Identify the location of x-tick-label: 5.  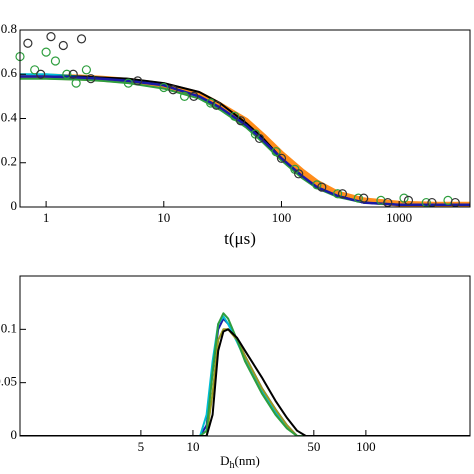
(141, 446).